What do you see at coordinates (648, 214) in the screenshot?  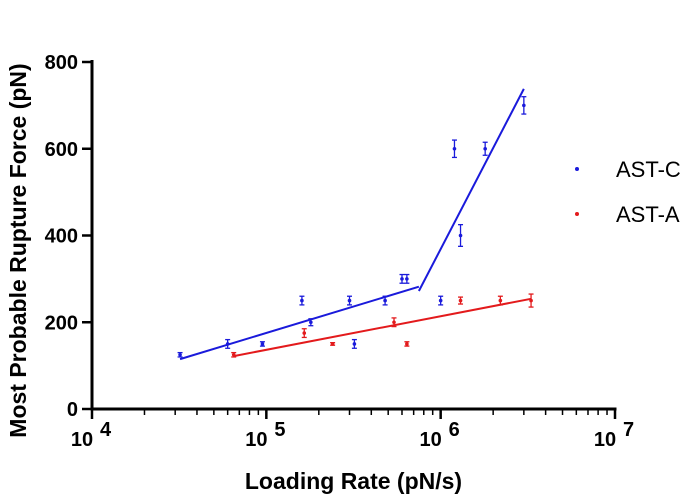 I see `legend-label-ast-a: AST-A` at bounding box center [648, 214].